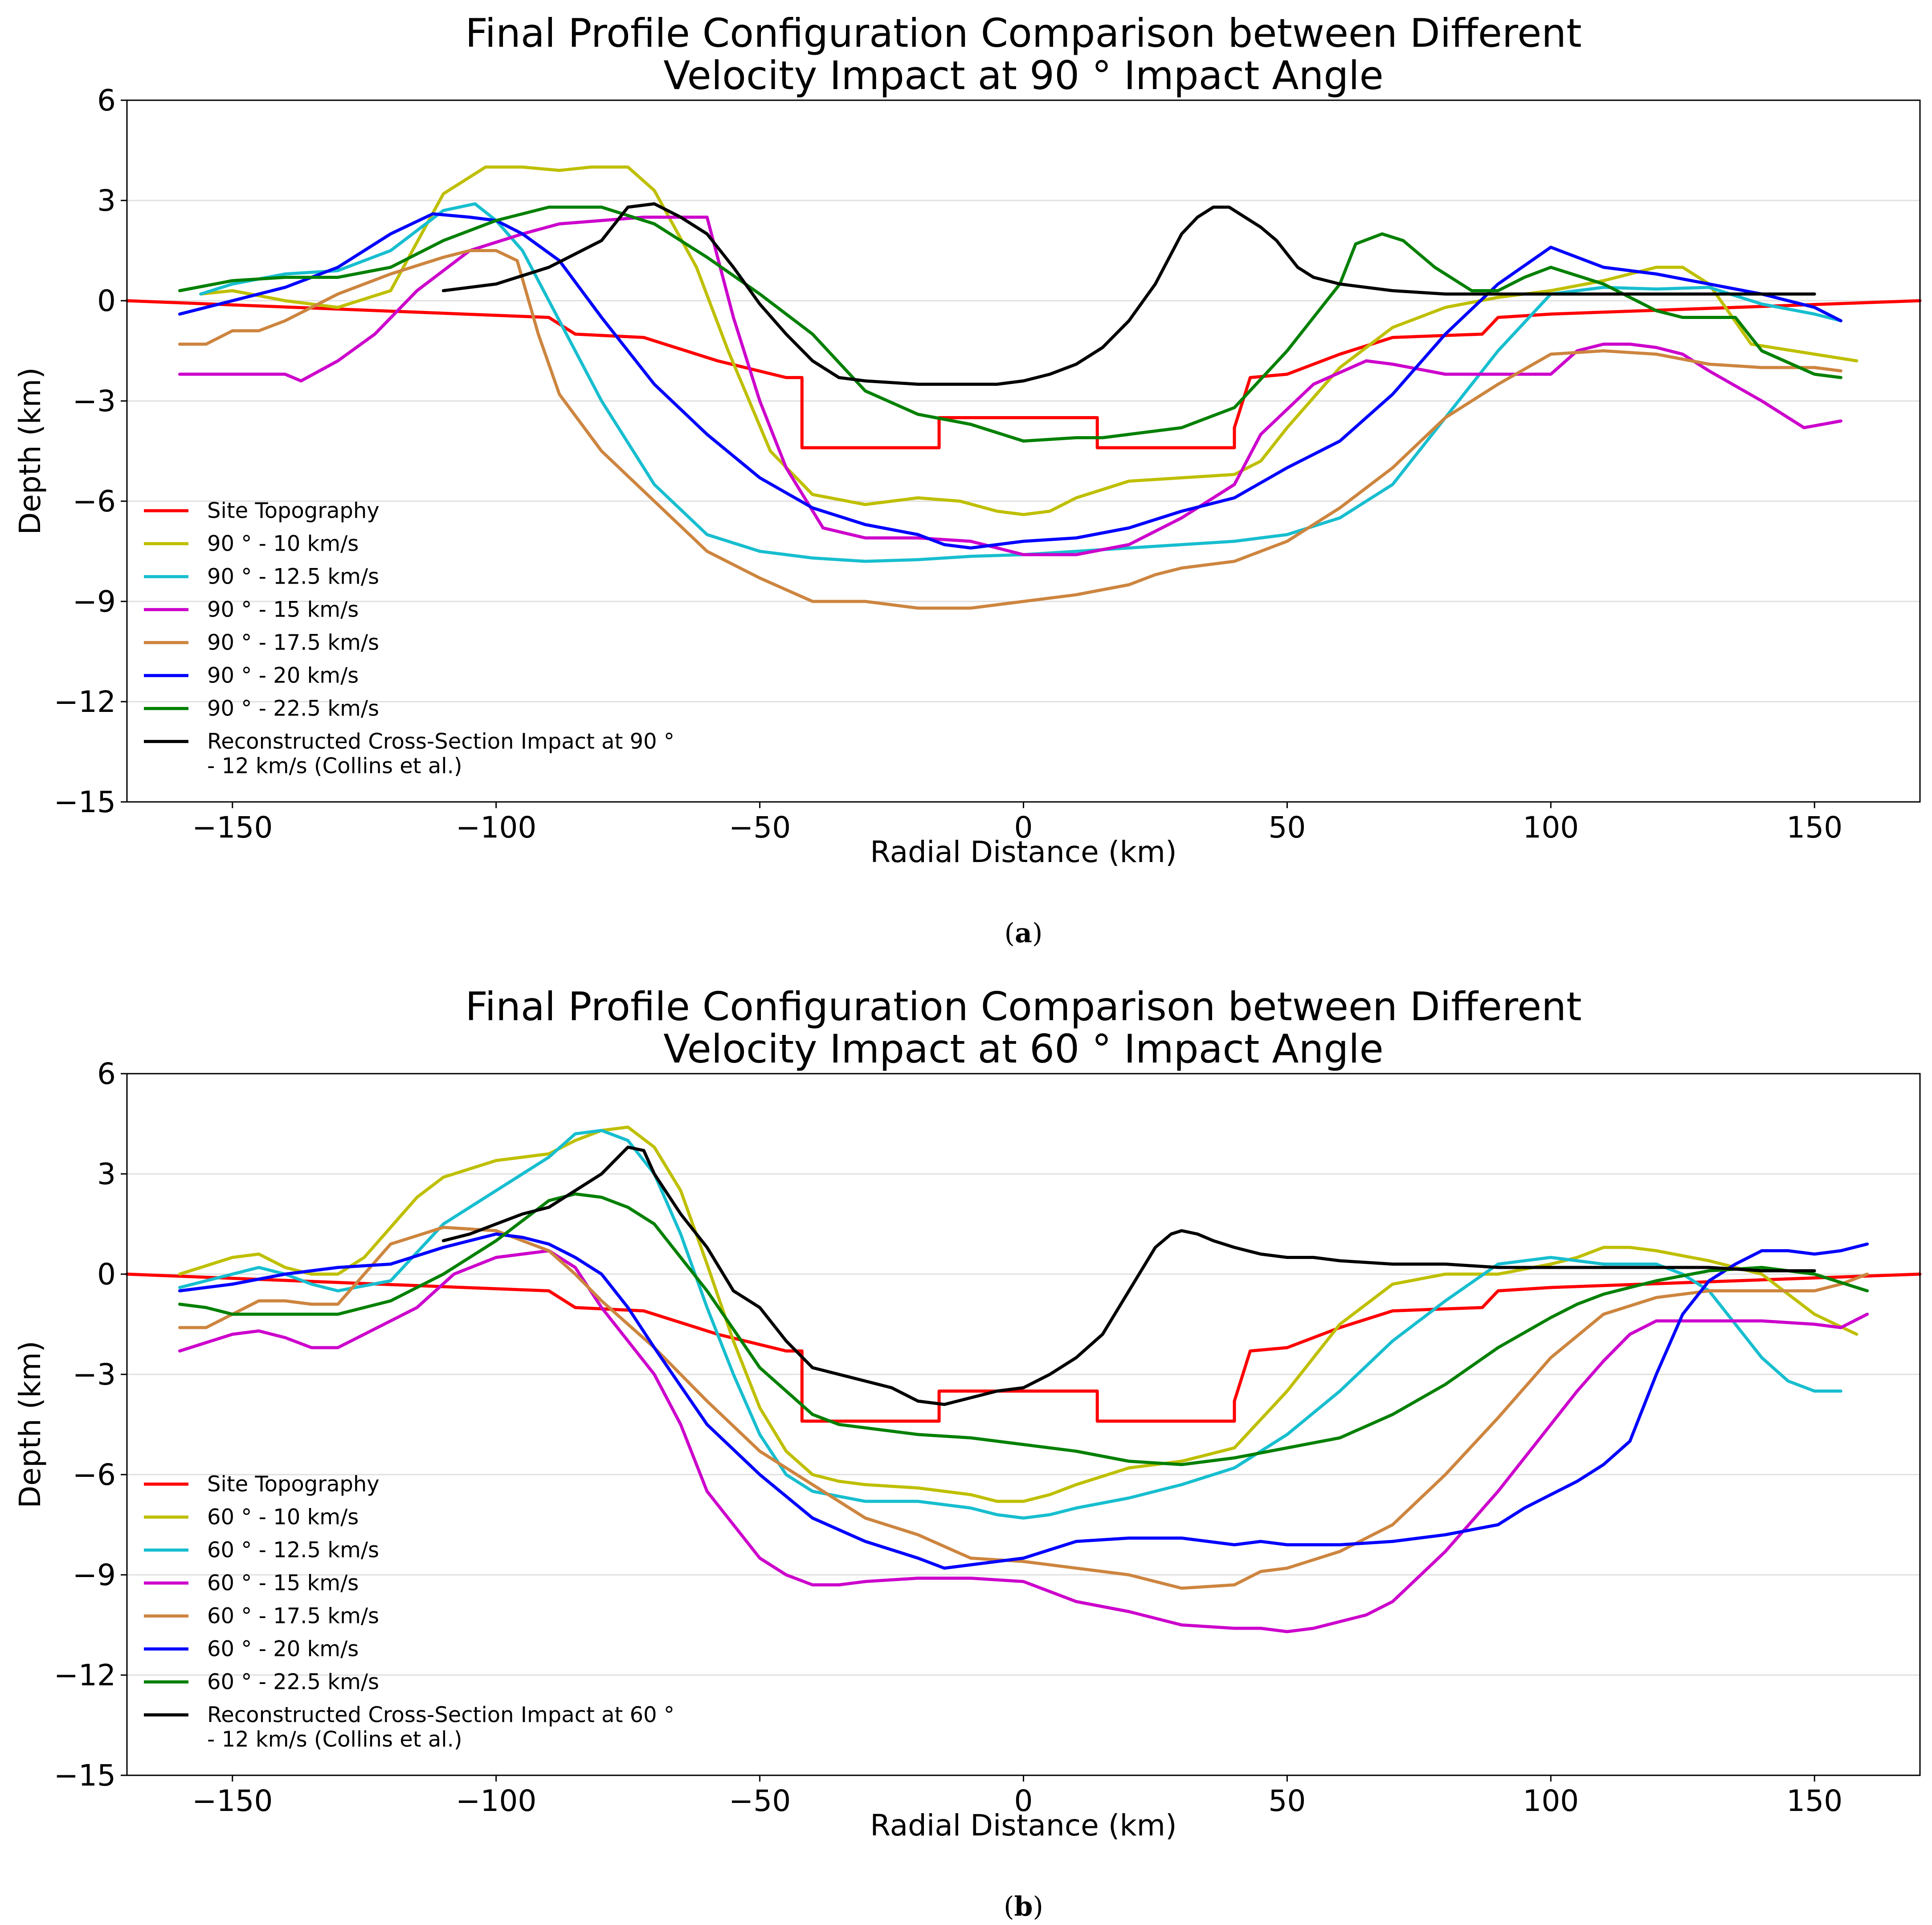  Describe the element at coordinates (293, 1616) in the screenshot. I see `legend-label-60-17-5-km-s: 60 ° - 17.5 km/s` at that location.